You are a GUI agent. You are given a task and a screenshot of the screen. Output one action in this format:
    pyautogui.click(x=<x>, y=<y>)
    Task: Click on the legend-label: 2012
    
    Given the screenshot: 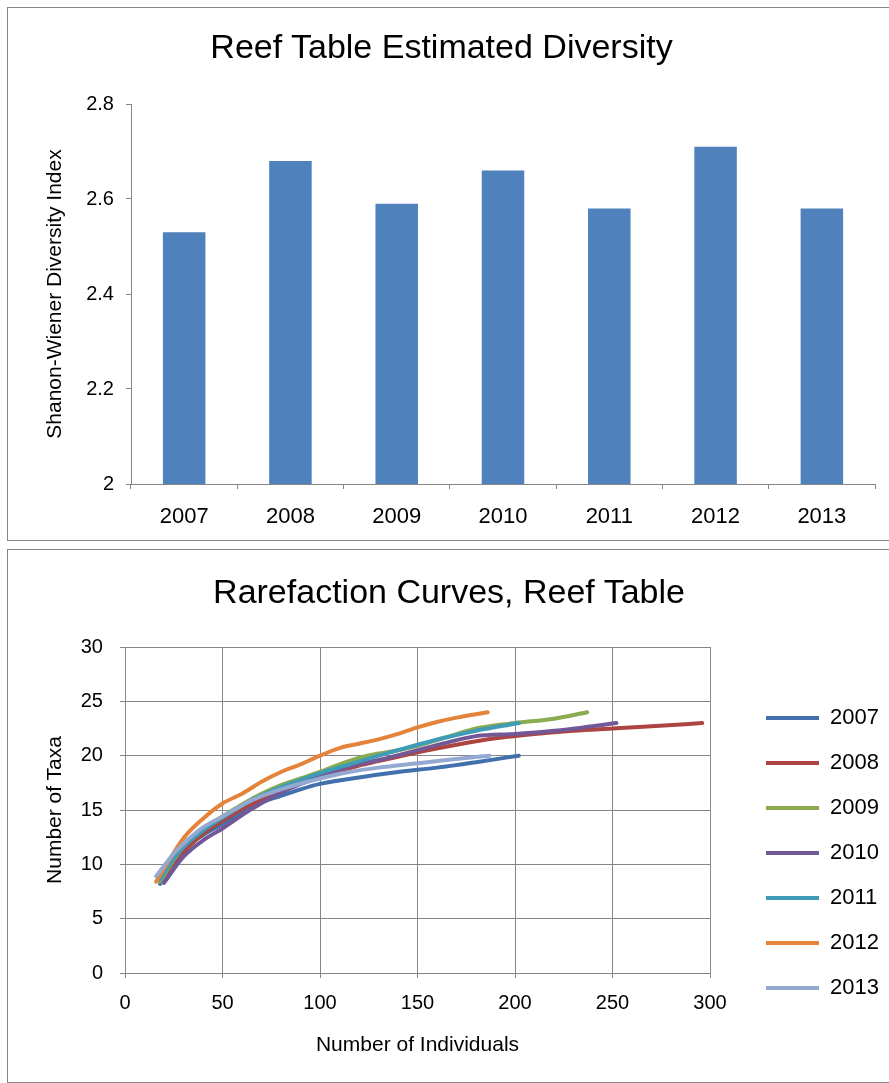 What is the action you would take?
    pyautogui.click(x=854, y=942)
    